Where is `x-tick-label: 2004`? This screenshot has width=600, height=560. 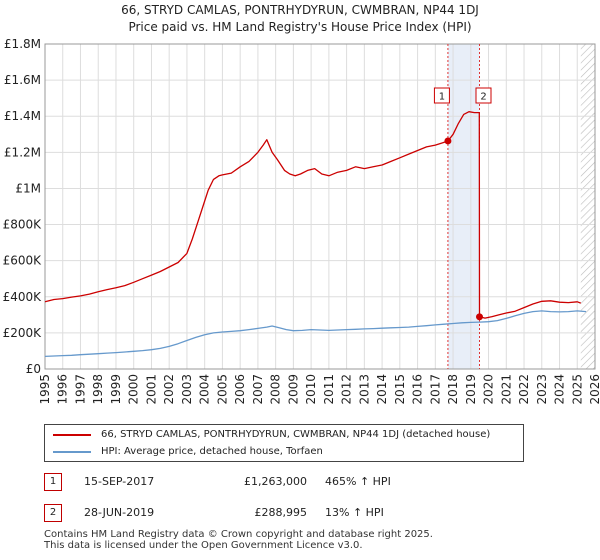 x-tick-label: 2004 is located at coordinates (205, 389).